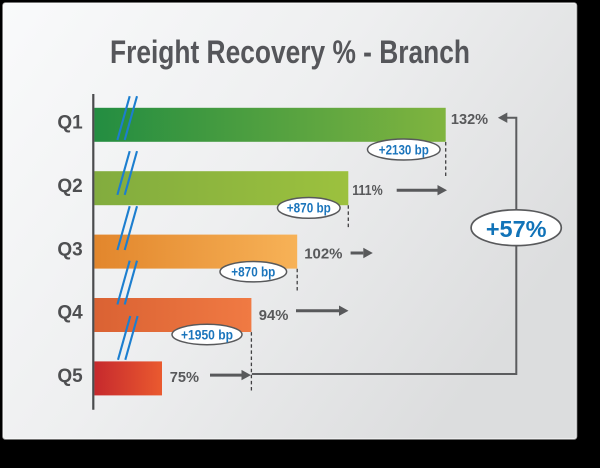 The width and height of the screenshot is (600, 468). What do you see at coordinates (69, 186) in the screenshot?
I see `svg-text: Q2` at bounding box center [69, 186].